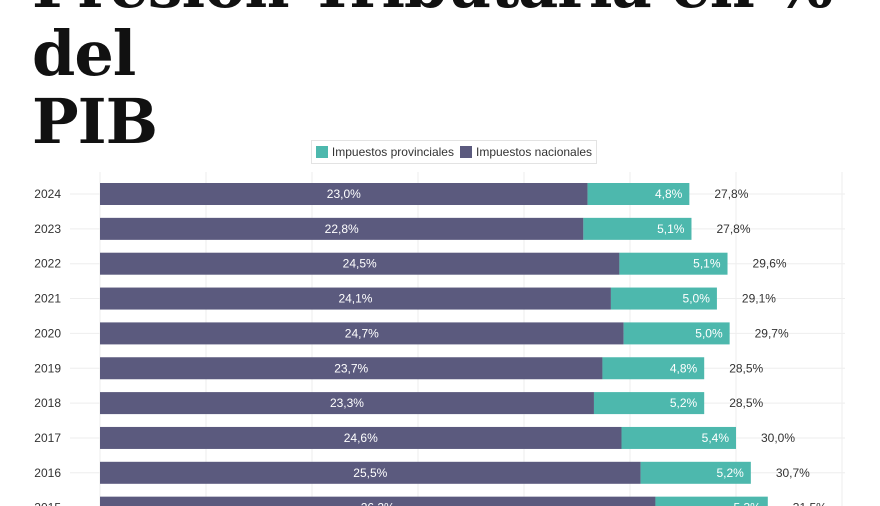 Image resolution: width=880 pixels, height=506 pixels. What do you see at coordinates (810, 503) in the screenshot?
I see `data-label-total: 31,5%` at bounding box center [810, 503].